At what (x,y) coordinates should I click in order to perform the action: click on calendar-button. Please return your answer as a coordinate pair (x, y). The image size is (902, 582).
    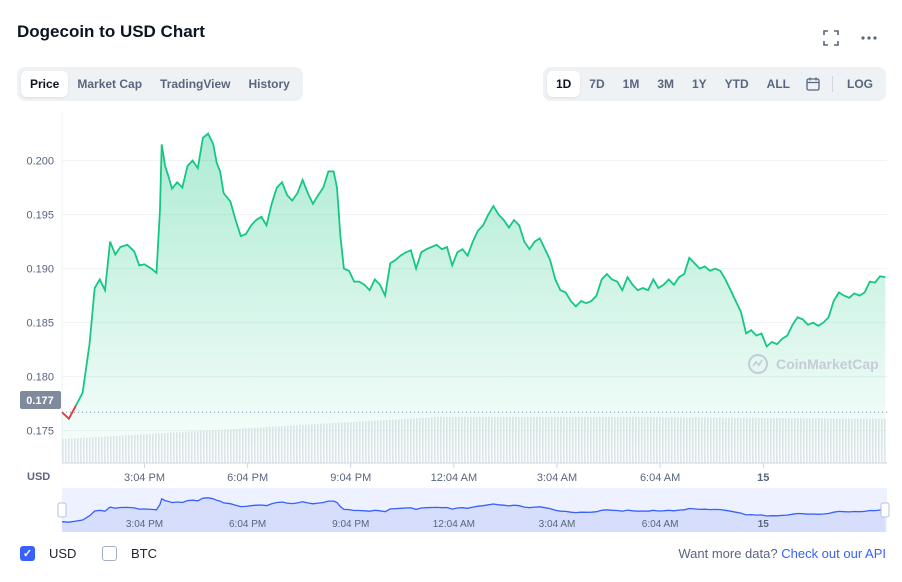
    Looking at the image, I should click on (813, 84).